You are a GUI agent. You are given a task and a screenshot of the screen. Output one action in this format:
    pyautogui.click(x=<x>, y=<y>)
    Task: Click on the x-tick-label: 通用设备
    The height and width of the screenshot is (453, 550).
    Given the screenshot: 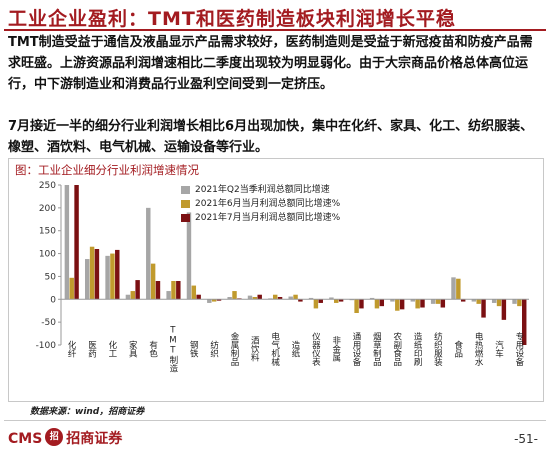 What is the action you would take?
    pyautogui.click(x=356, y=349)
    